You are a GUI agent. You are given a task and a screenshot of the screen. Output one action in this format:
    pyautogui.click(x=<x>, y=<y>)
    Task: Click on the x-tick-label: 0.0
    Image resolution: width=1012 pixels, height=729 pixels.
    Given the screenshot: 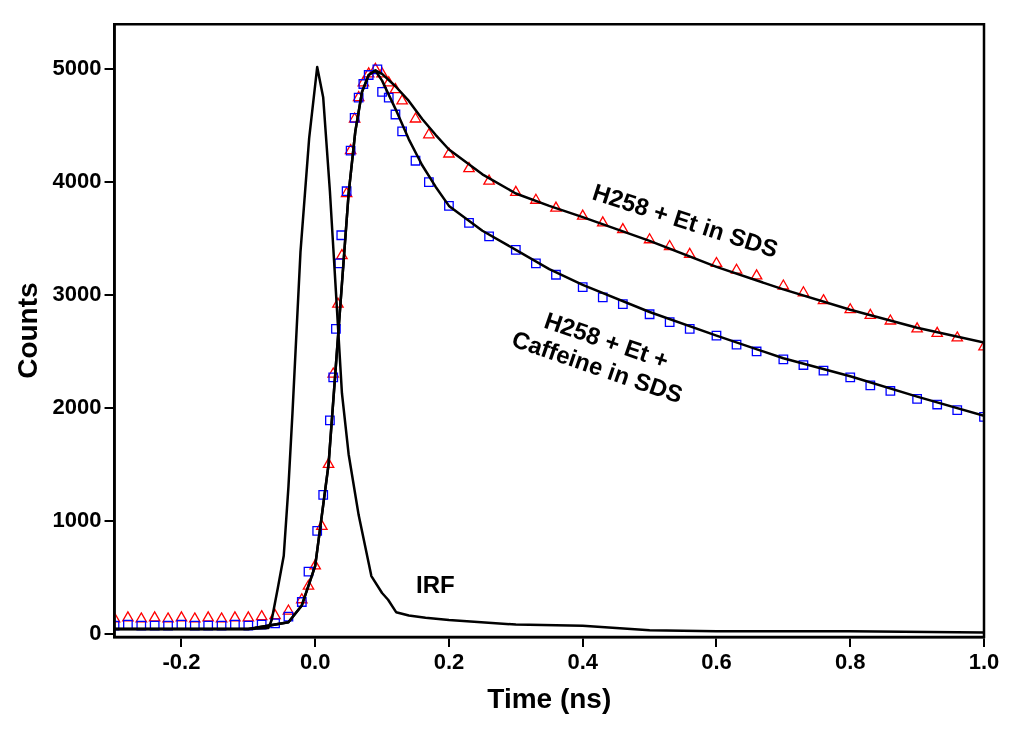 What is the action you would take?
    pyautogui.click(x=315, y=662)
    